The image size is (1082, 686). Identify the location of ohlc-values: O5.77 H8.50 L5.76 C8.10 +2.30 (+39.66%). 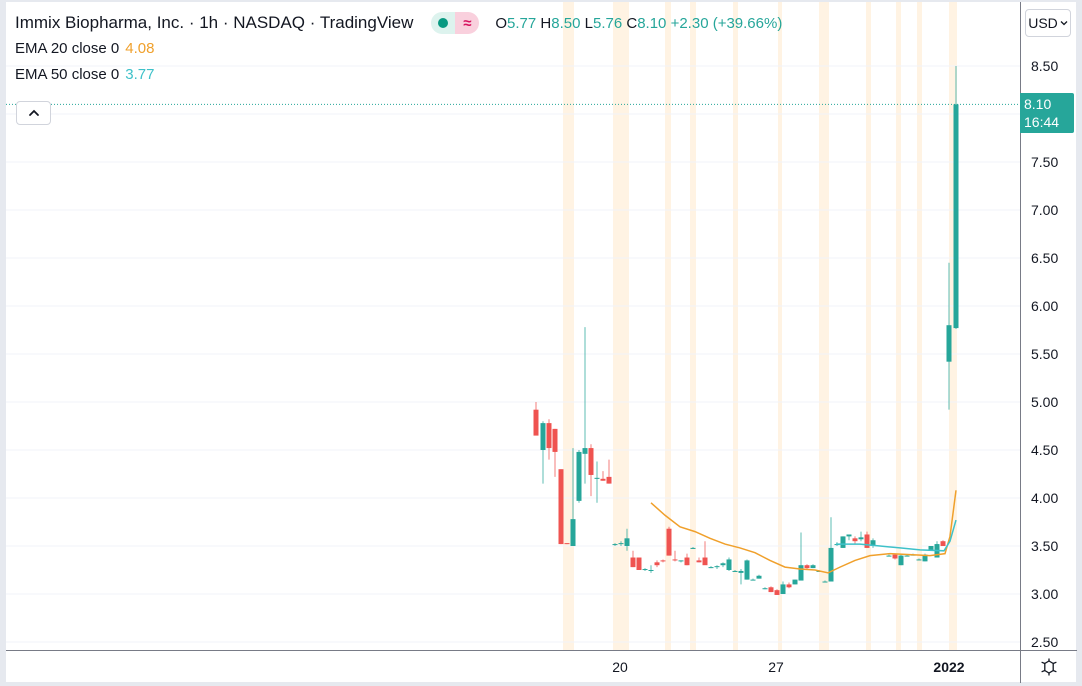
(638, 23).